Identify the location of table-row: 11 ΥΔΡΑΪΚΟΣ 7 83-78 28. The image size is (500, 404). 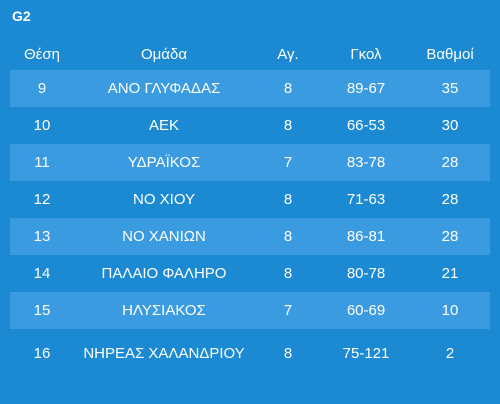
(250, 162).